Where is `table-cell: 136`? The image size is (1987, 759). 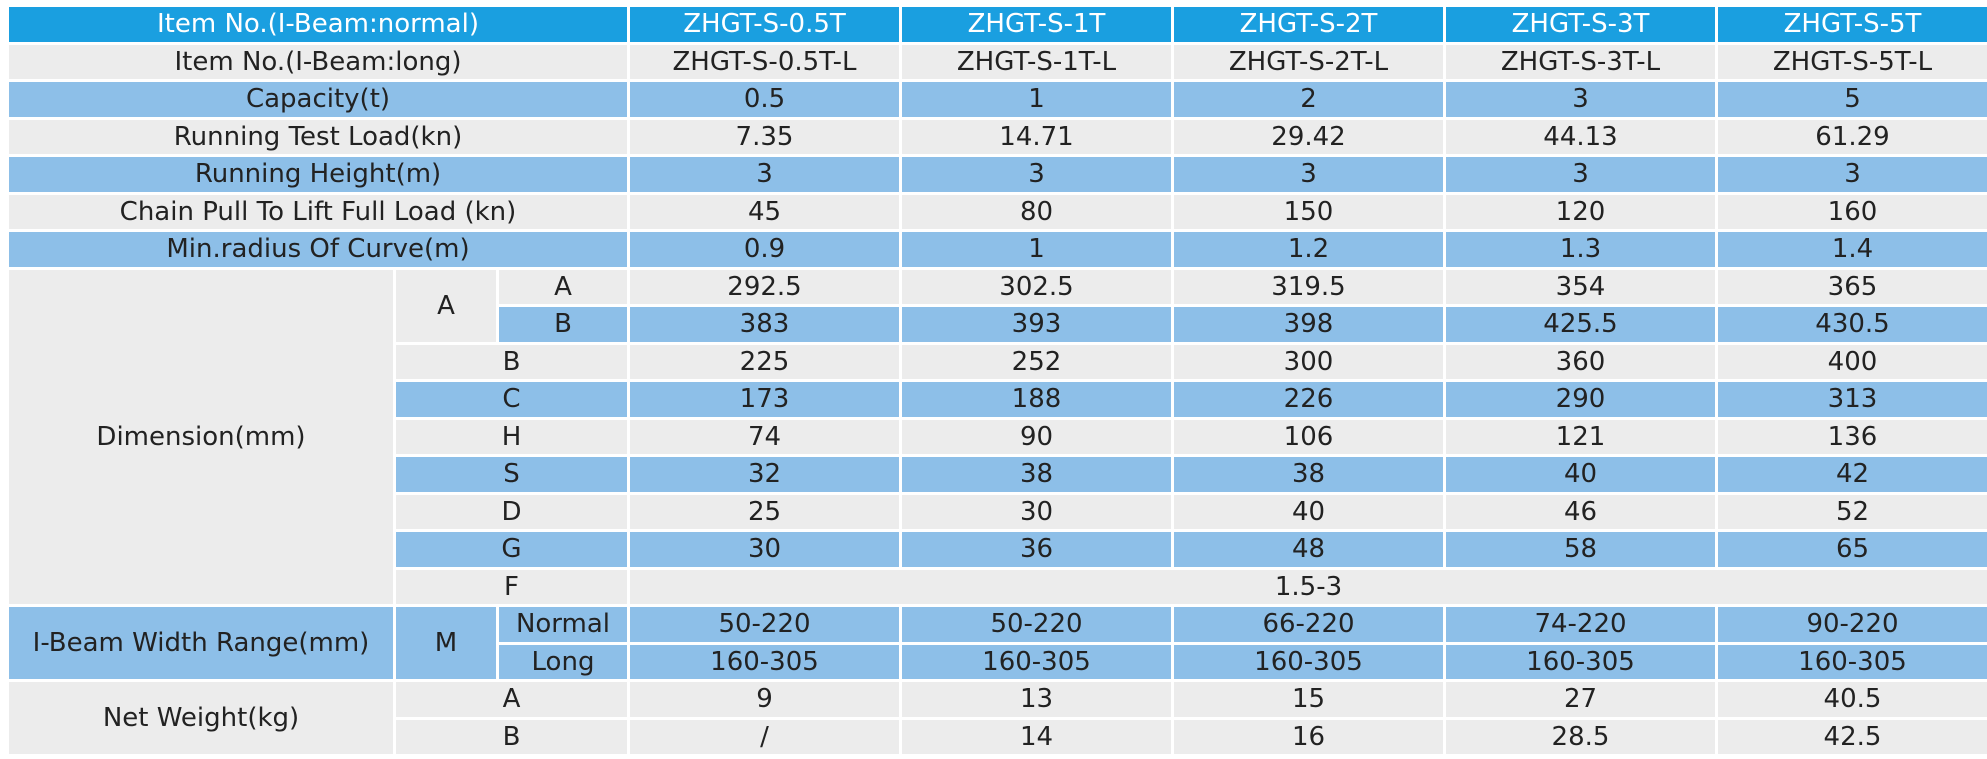
table-cell: 136 is located at coordinates (1852, 436).